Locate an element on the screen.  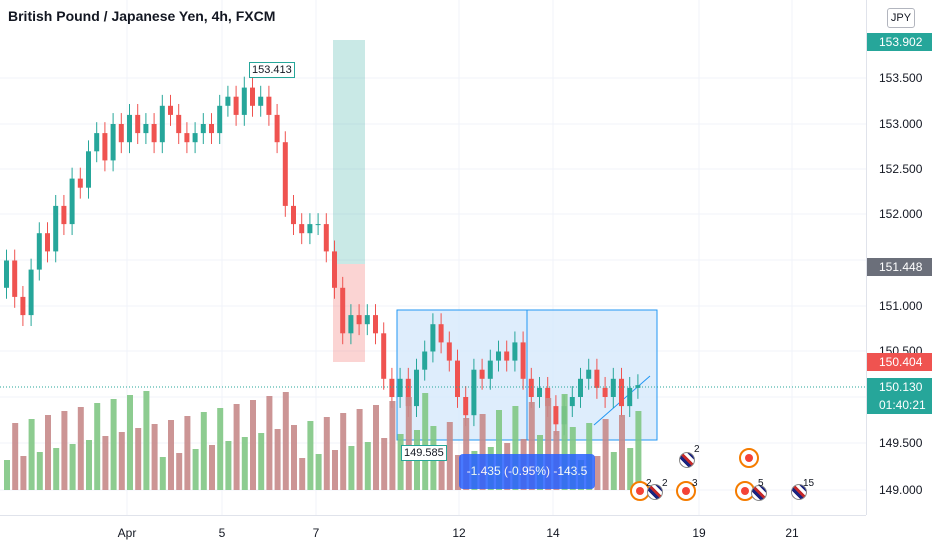
price-tick: 153.500 is located at coordinates (901, 78).